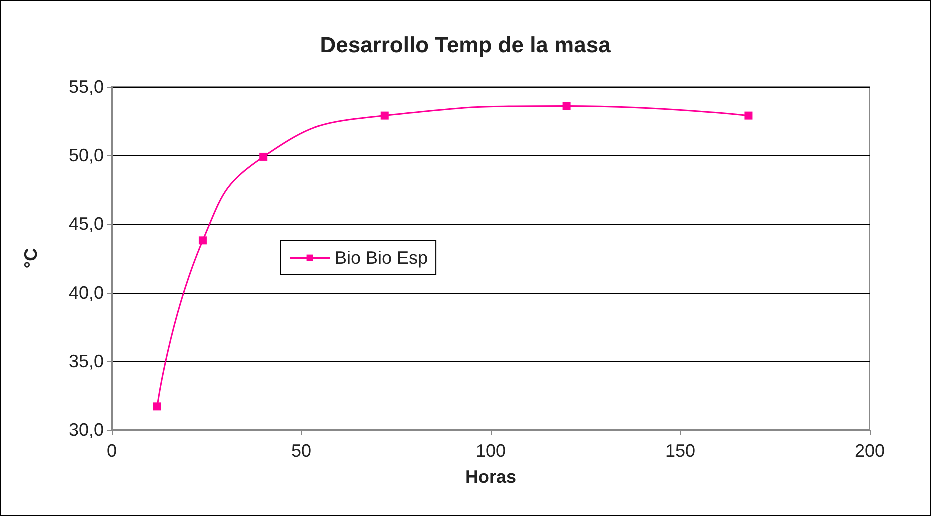  I want to click on y-tick-label: 50,0, so click(86, 156).